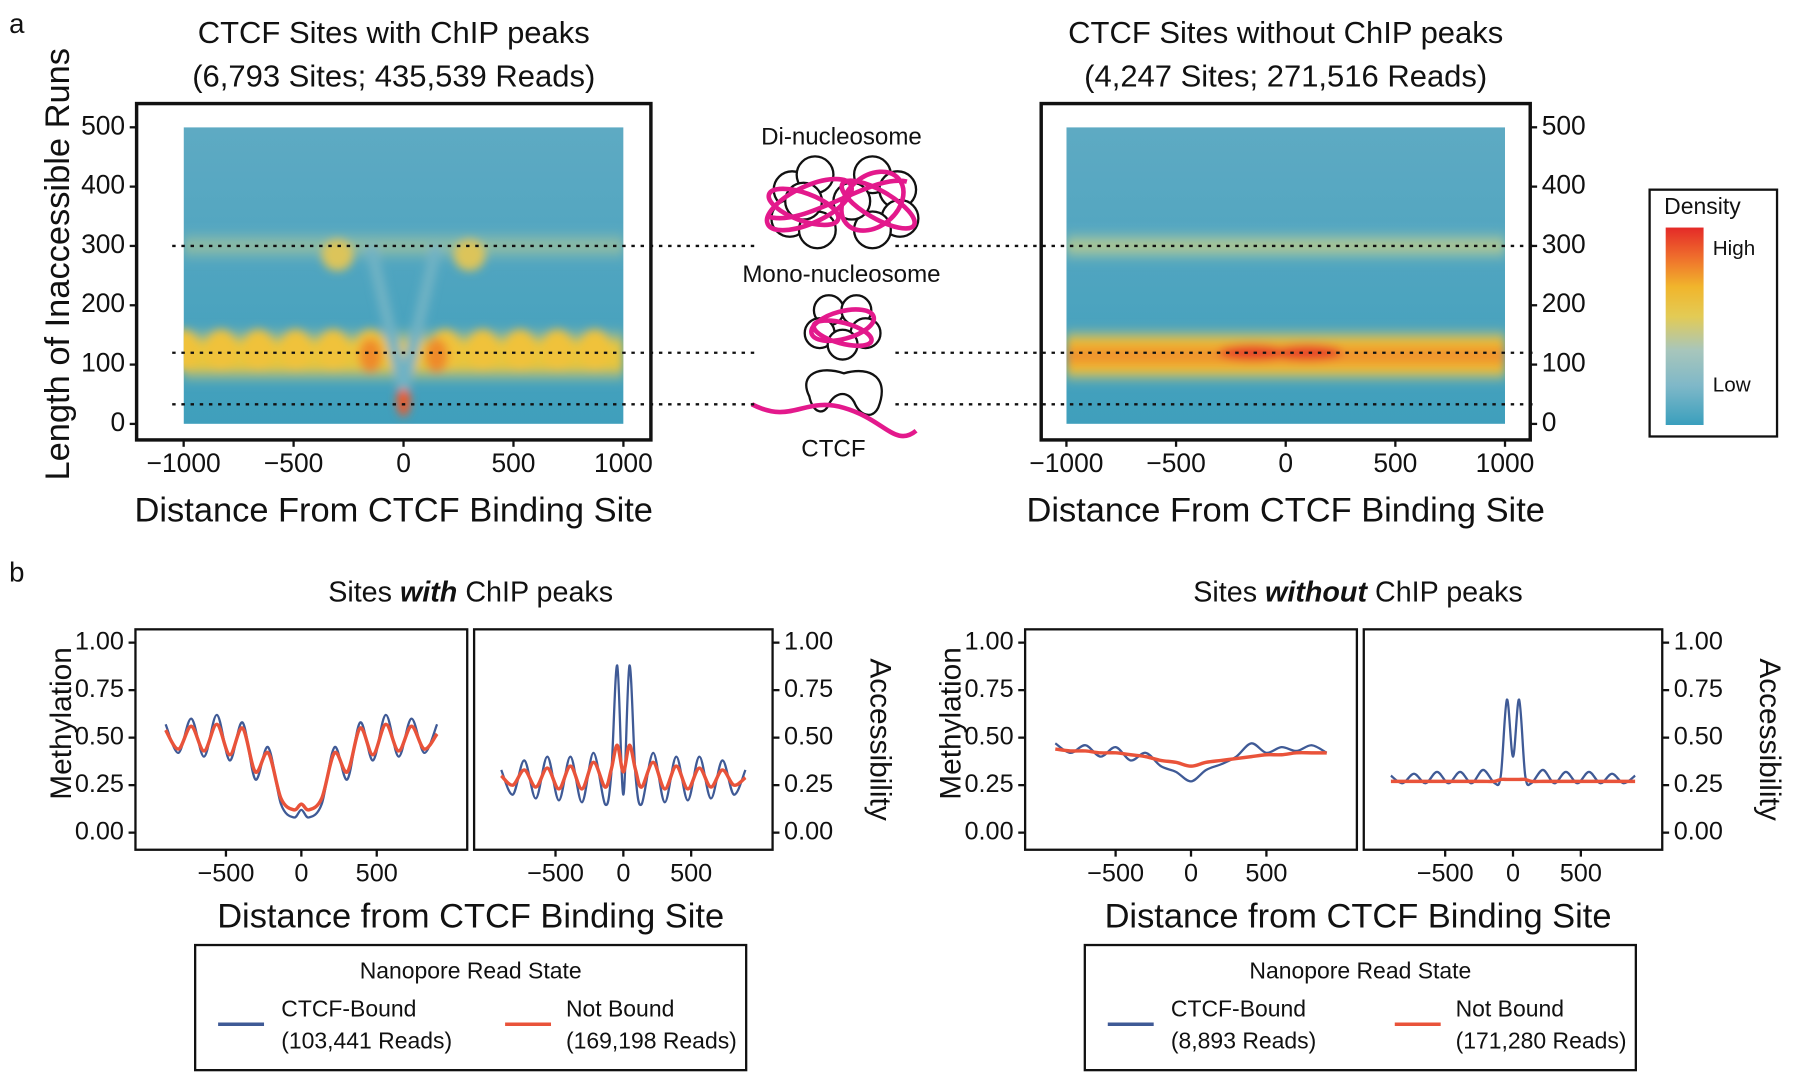  Describe the element at coordinates (471, 971) in the screenshot. I see `legend-title: Nanopore Read State` at that location.